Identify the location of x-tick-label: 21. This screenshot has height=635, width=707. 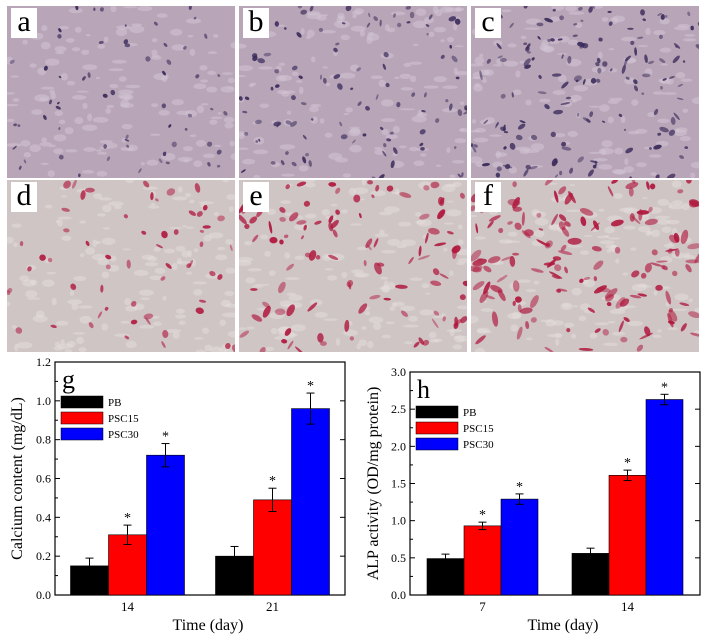
(272, 606).